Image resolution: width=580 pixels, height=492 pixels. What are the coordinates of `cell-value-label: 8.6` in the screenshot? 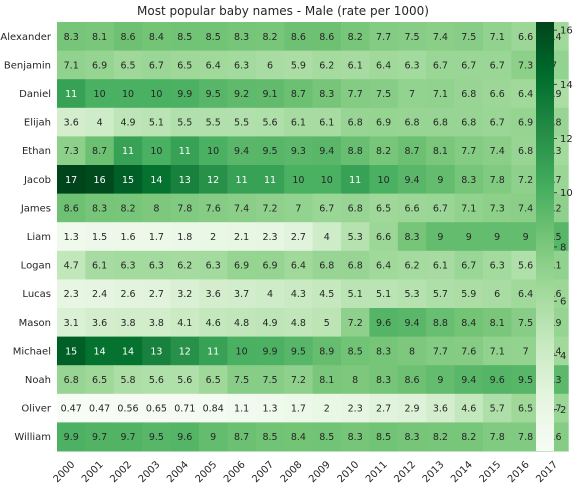 It's located at (71, 208).